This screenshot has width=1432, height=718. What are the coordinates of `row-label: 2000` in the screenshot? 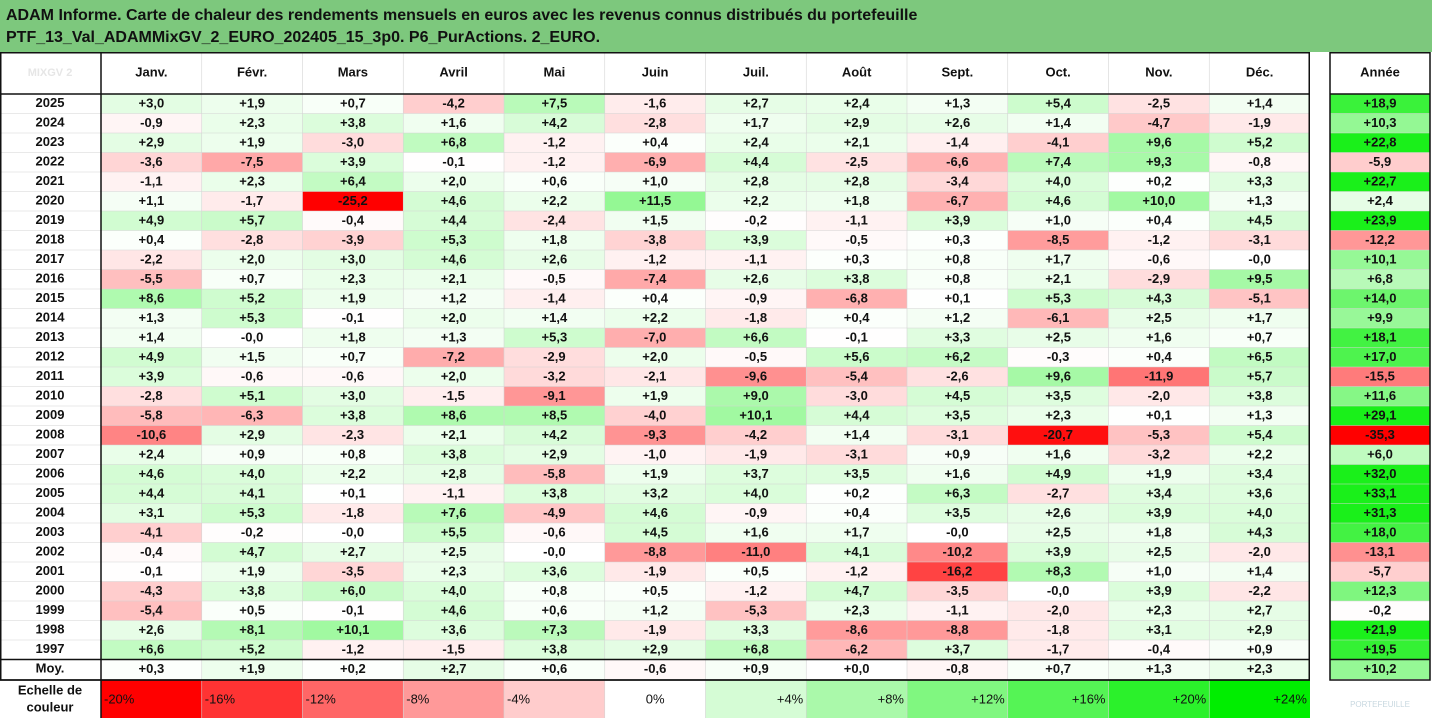 It's located at (50, 590).